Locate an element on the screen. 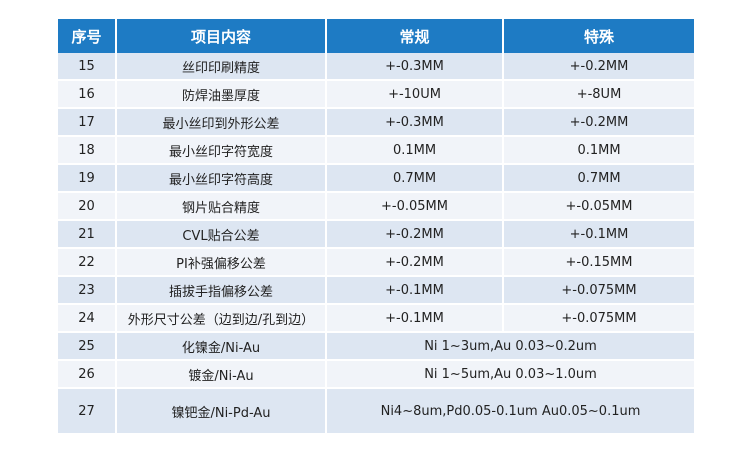 This screenshot has width=744, height=464. header-special: 特殊 is located at coordinates (598, 36).